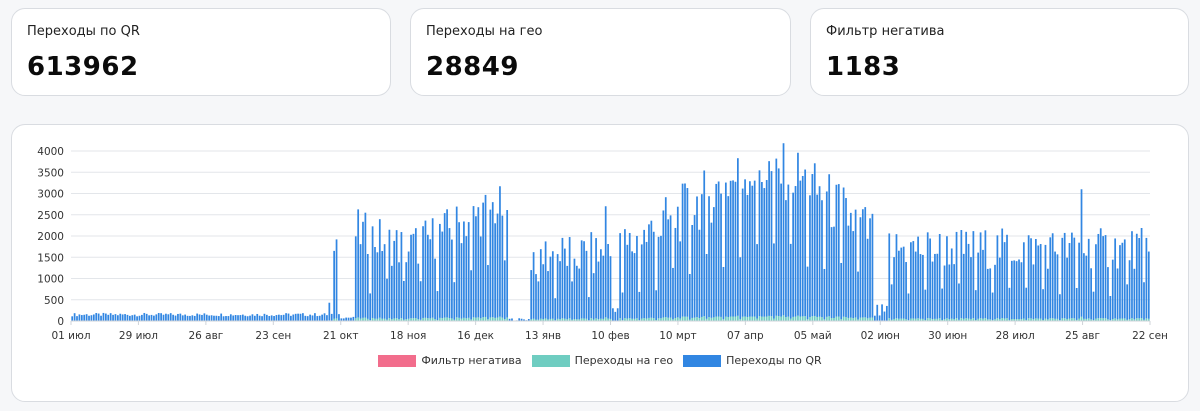  What do you see at coordinates (450, 360) in the screenshot?
I see `legend-item-negative: Фильтр негатива` at bounding box center [450, 360].